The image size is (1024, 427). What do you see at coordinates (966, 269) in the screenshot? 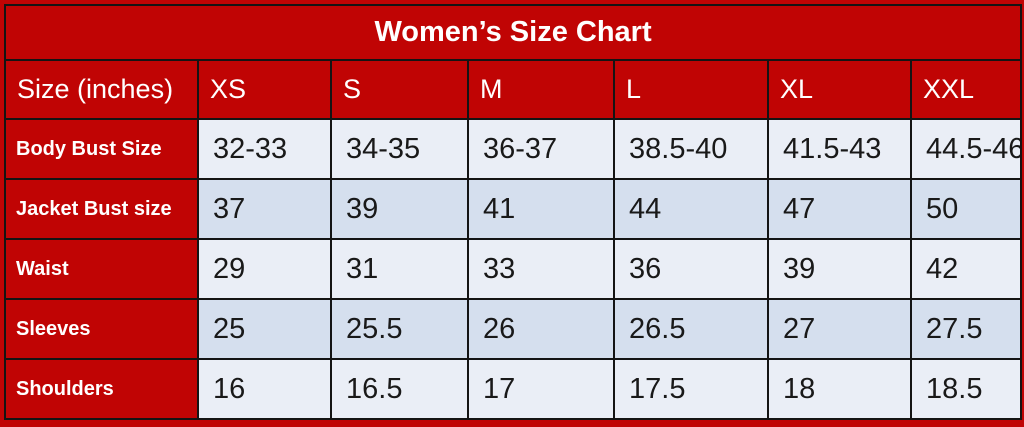
I see `size-value-cell: 42` at bounding box center [966, 269].